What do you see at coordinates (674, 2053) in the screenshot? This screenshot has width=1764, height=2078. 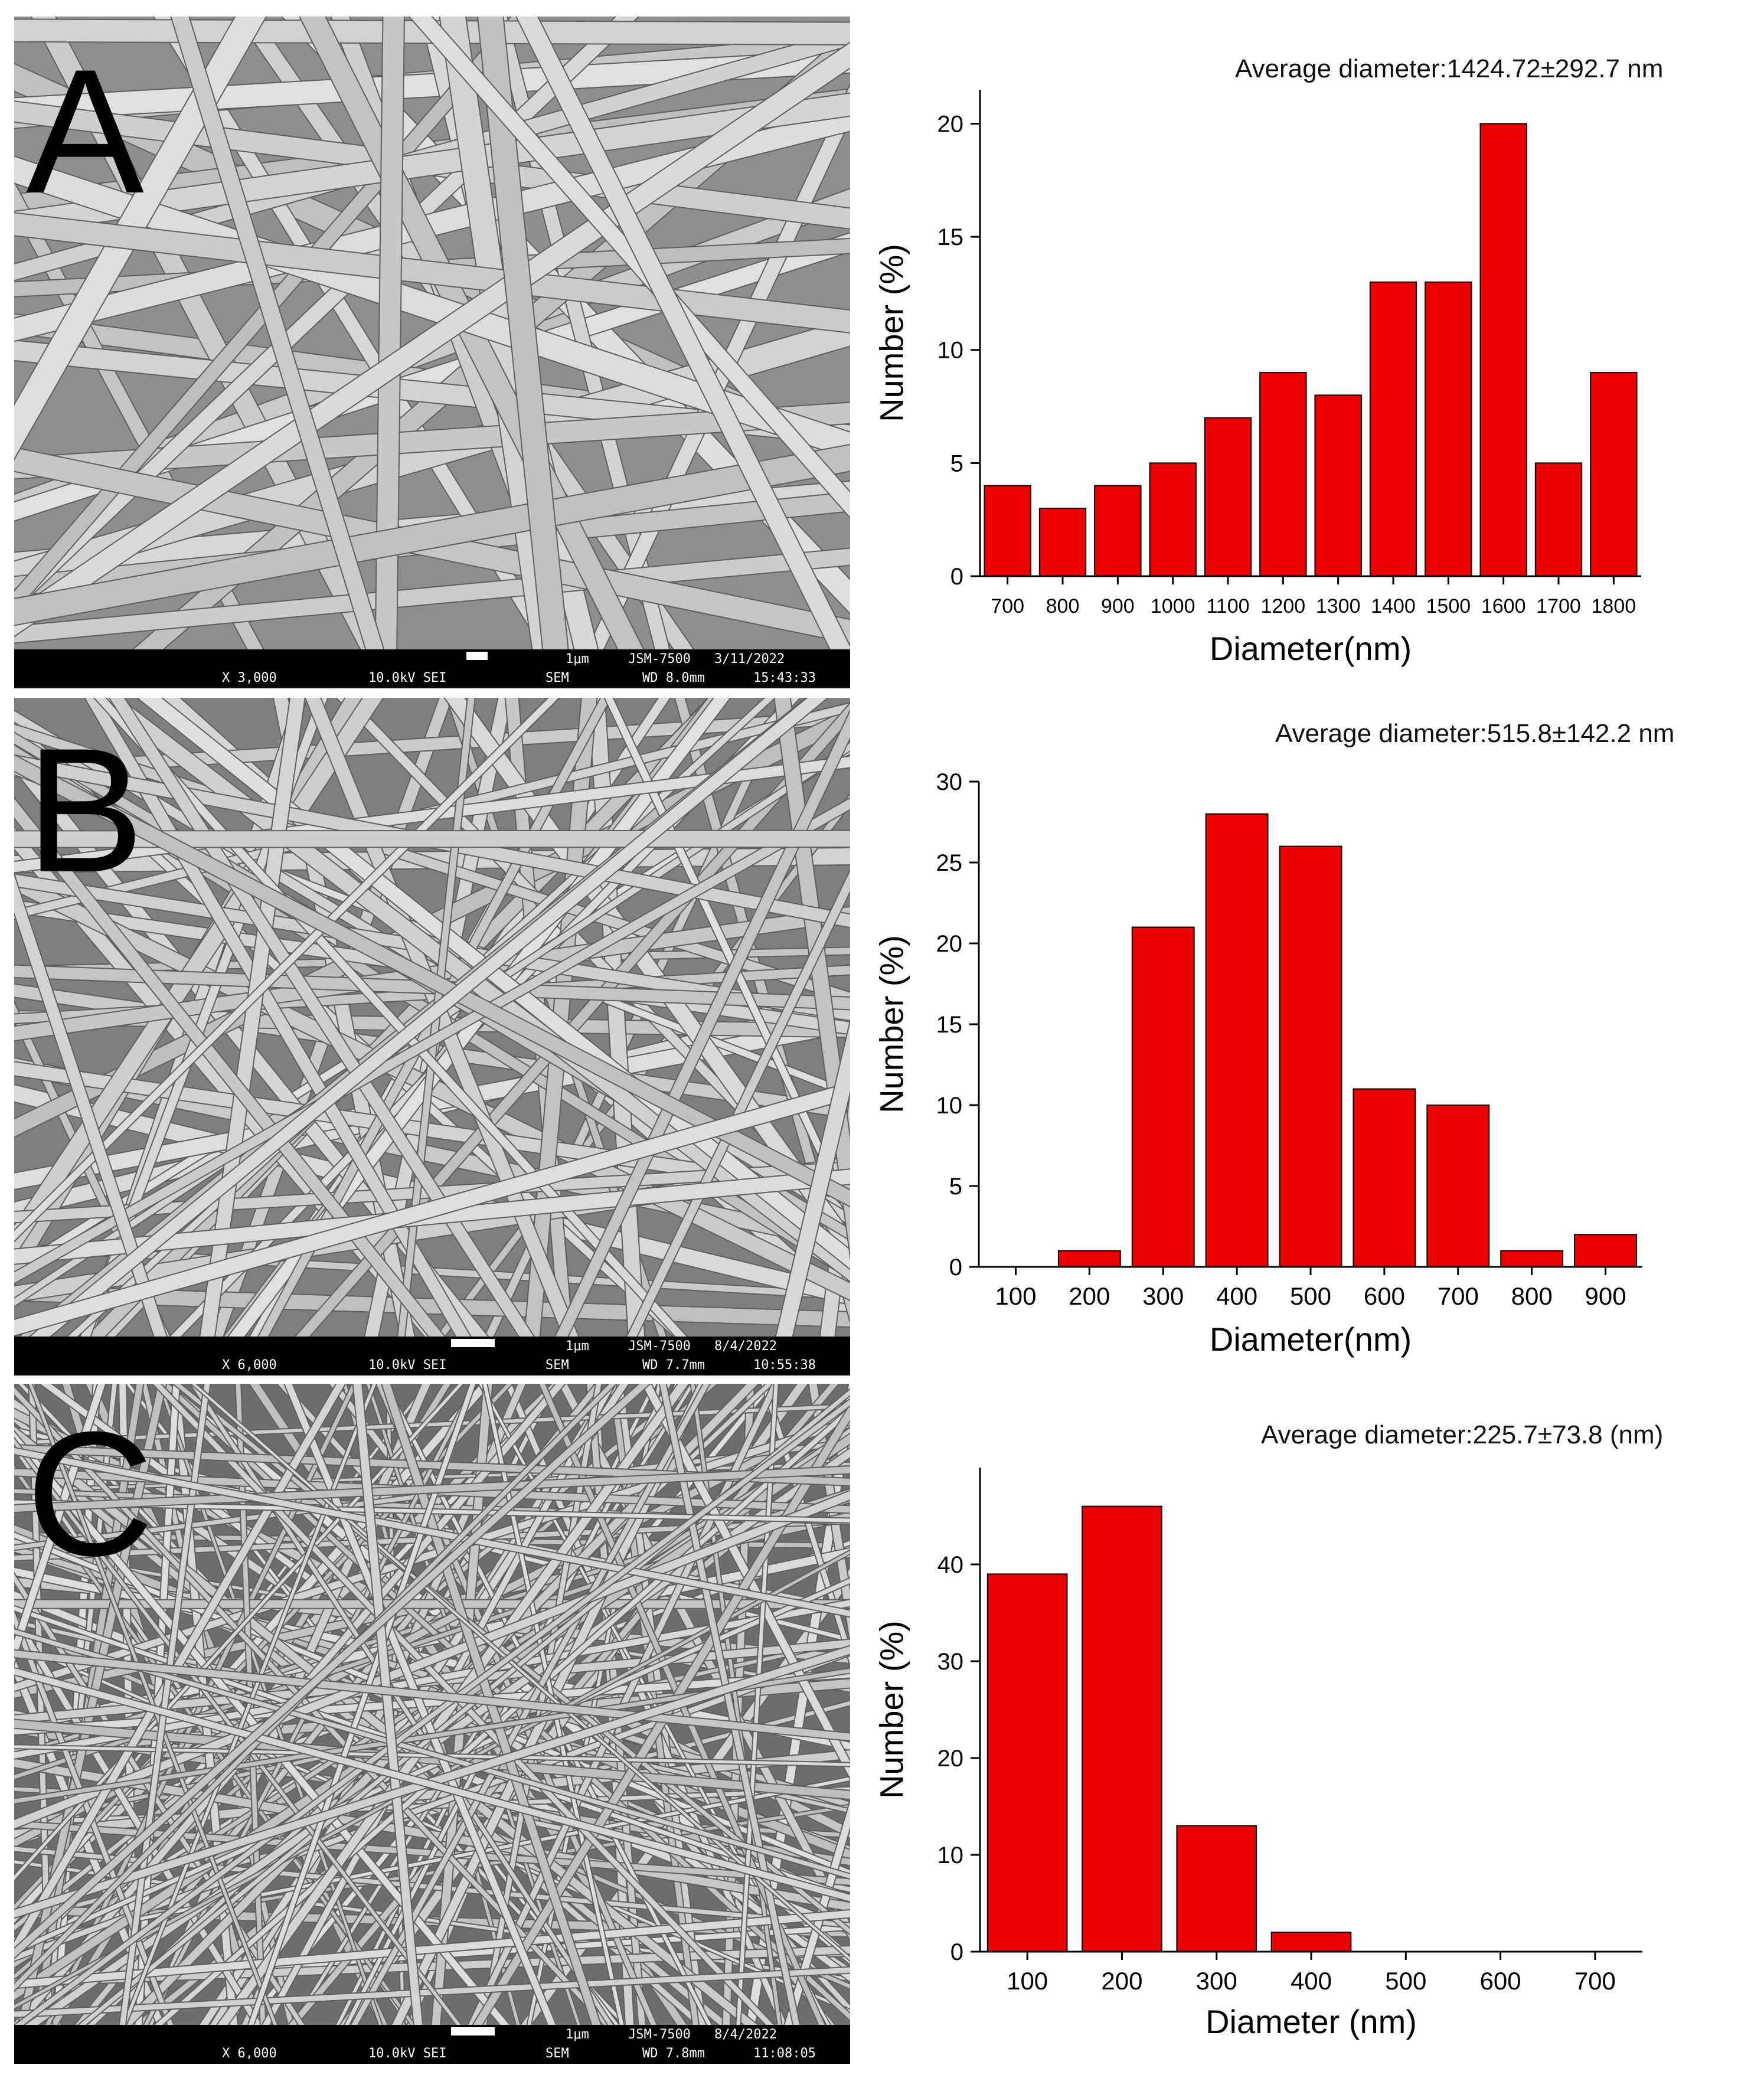 I see `sem-wd: WD 7.8mm` at bounding box center [674, 2053].